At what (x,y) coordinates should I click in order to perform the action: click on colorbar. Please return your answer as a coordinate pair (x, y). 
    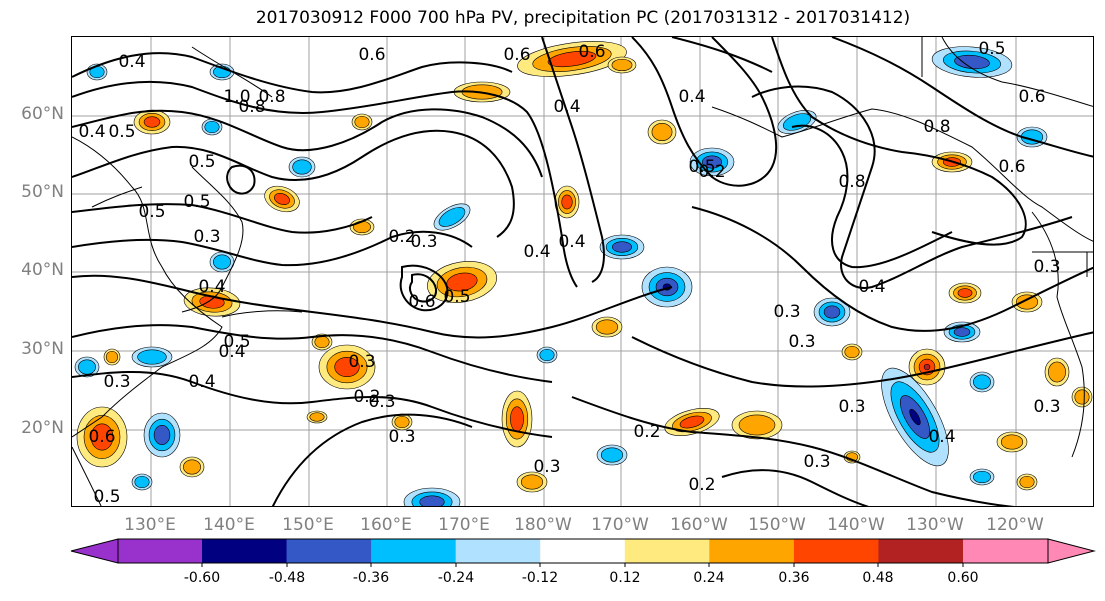
    Looking at the image, I should click on (583, 552).